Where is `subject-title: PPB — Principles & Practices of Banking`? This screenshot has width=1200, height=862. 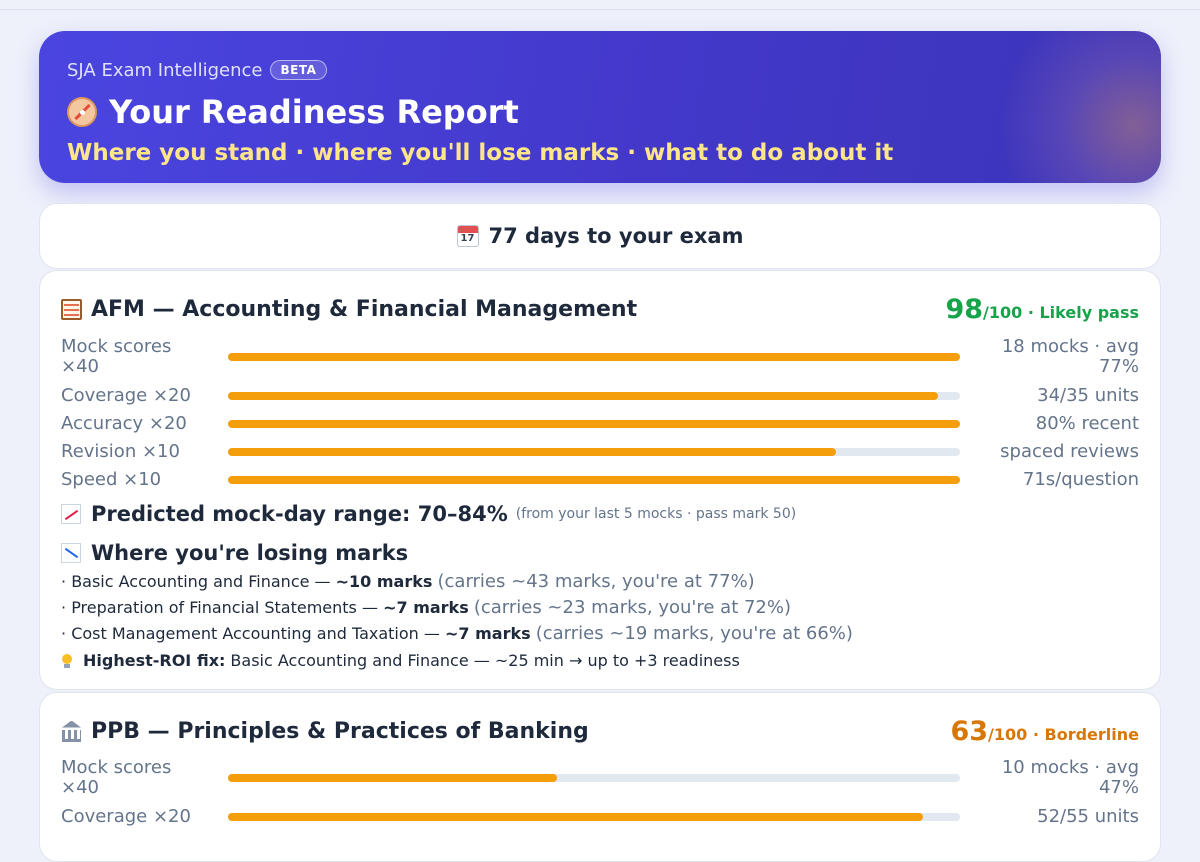
subject-title: PPB — Principles & Practices of Banking is located at coordinates (340, 731).